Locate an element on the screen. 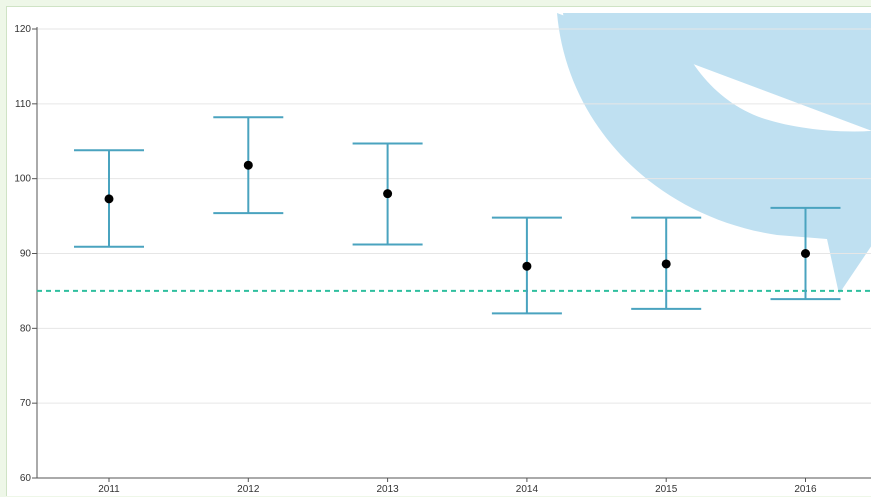  x-tick-label: 2013 is located at coordinates (387, 489).